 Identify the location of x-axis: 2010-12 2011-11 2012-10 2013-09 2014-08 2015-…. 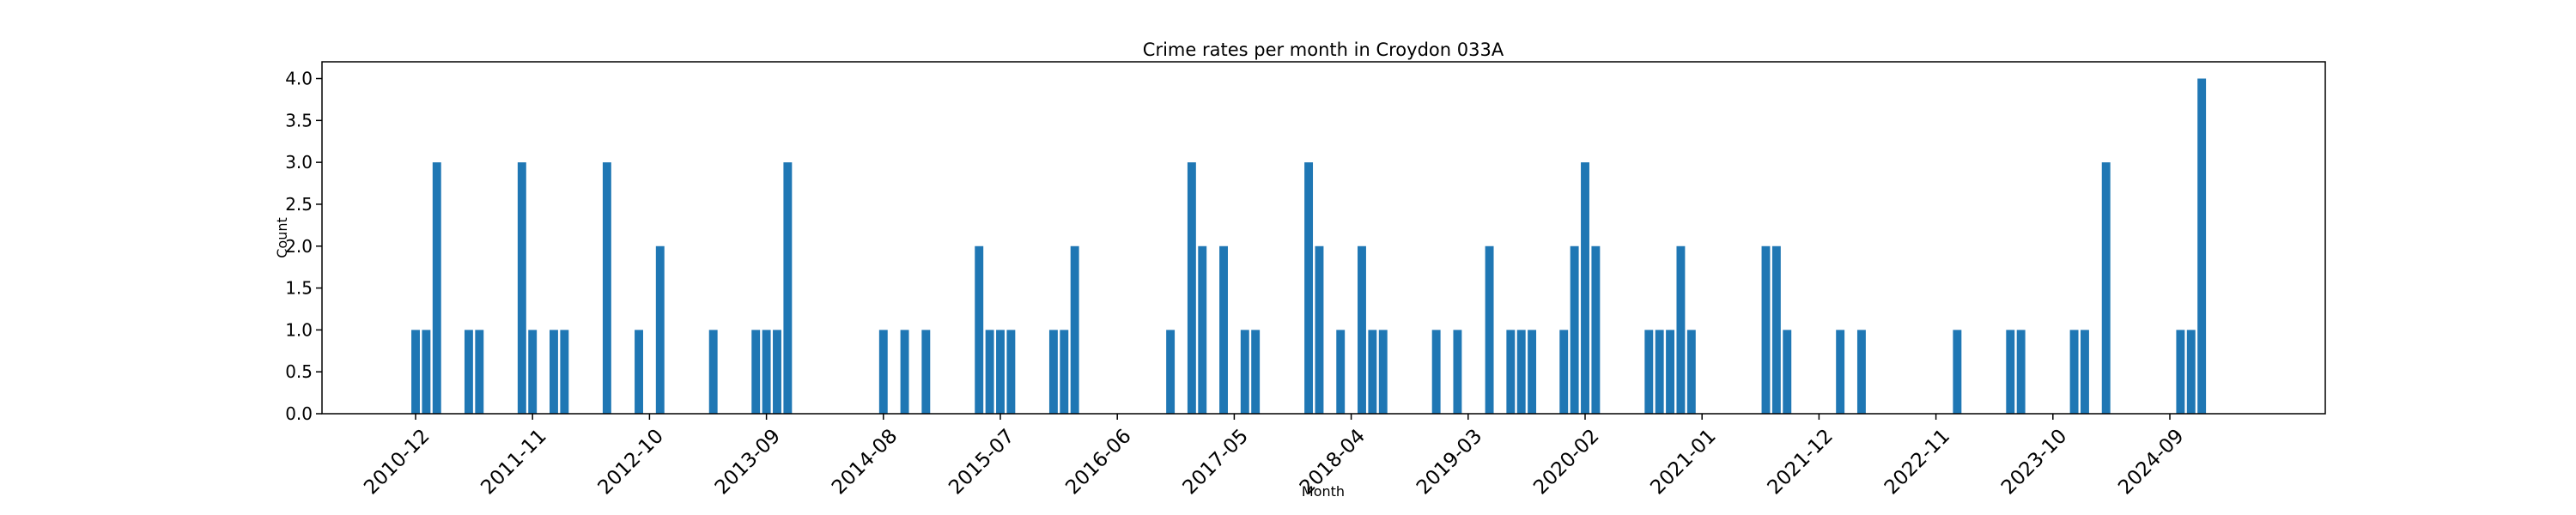
(1274, 457).